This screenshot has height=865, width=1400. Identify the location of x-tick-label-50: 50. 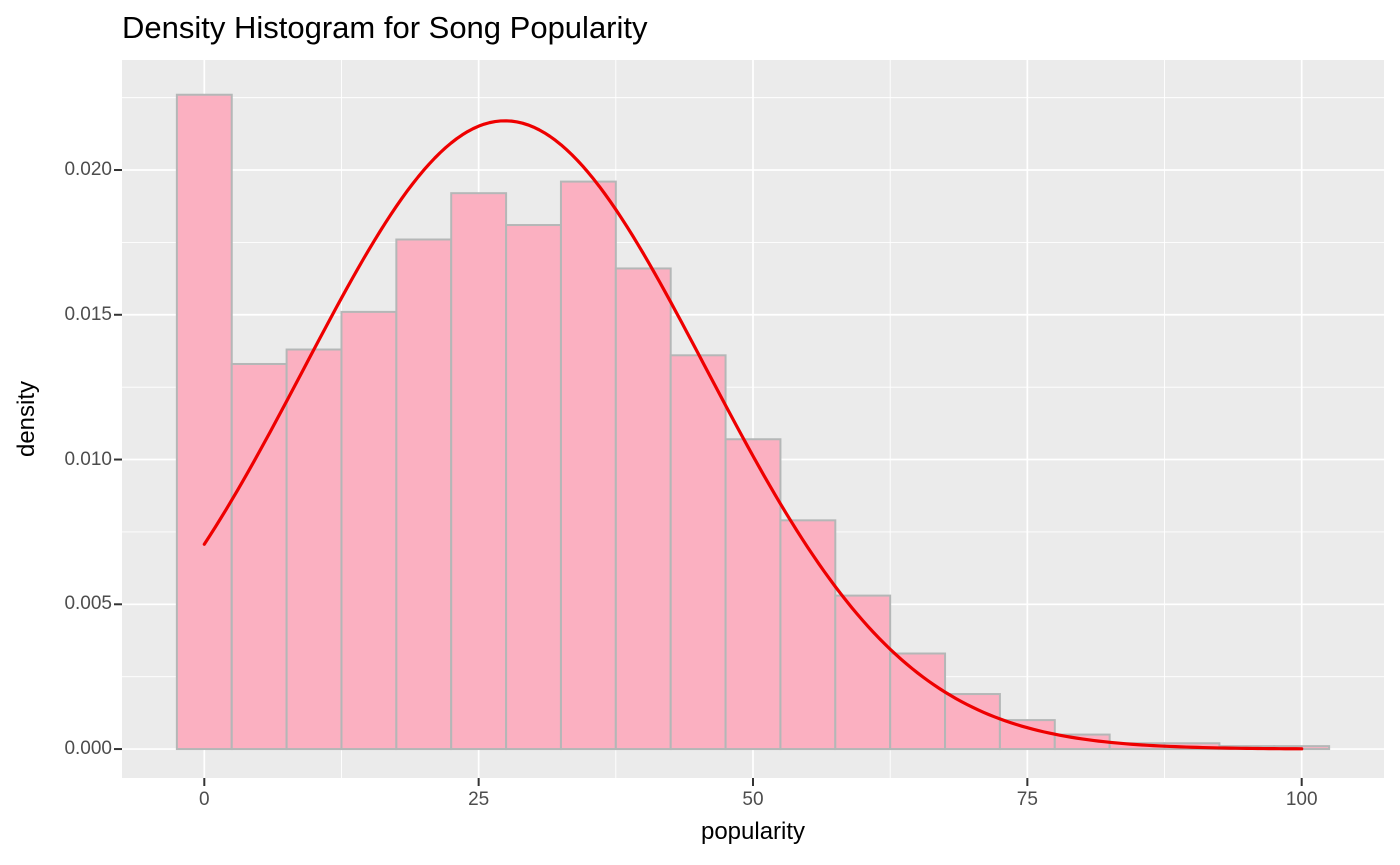
(753, 799).